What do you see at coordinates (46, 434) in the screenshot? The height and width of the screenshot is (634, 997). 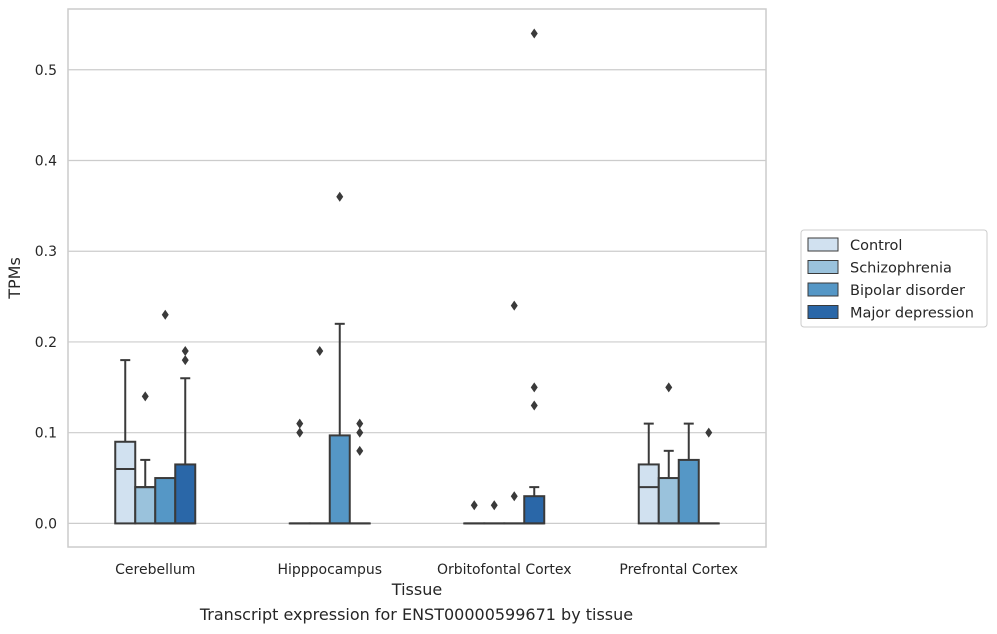 I see `y-tick-label: 0.1` at bounding box center [46, 434].